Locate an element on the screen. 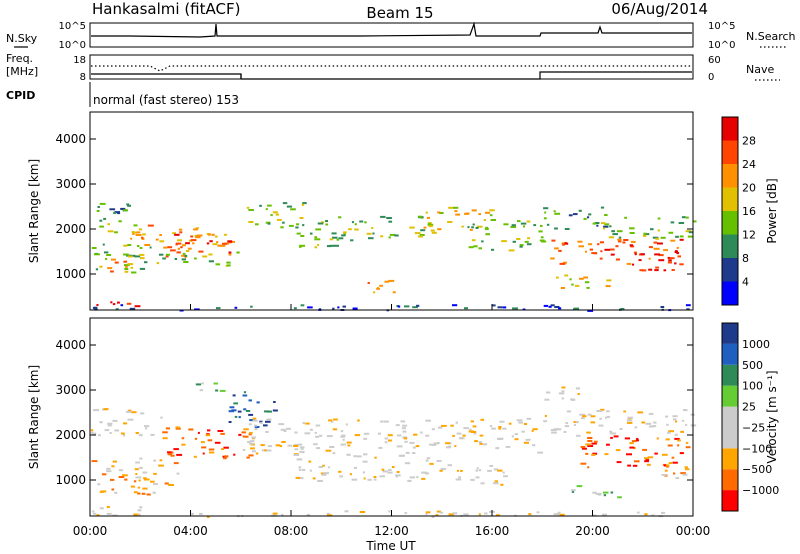  power-colorbar-tick-4: 12 is located at coordinates (749, 235).